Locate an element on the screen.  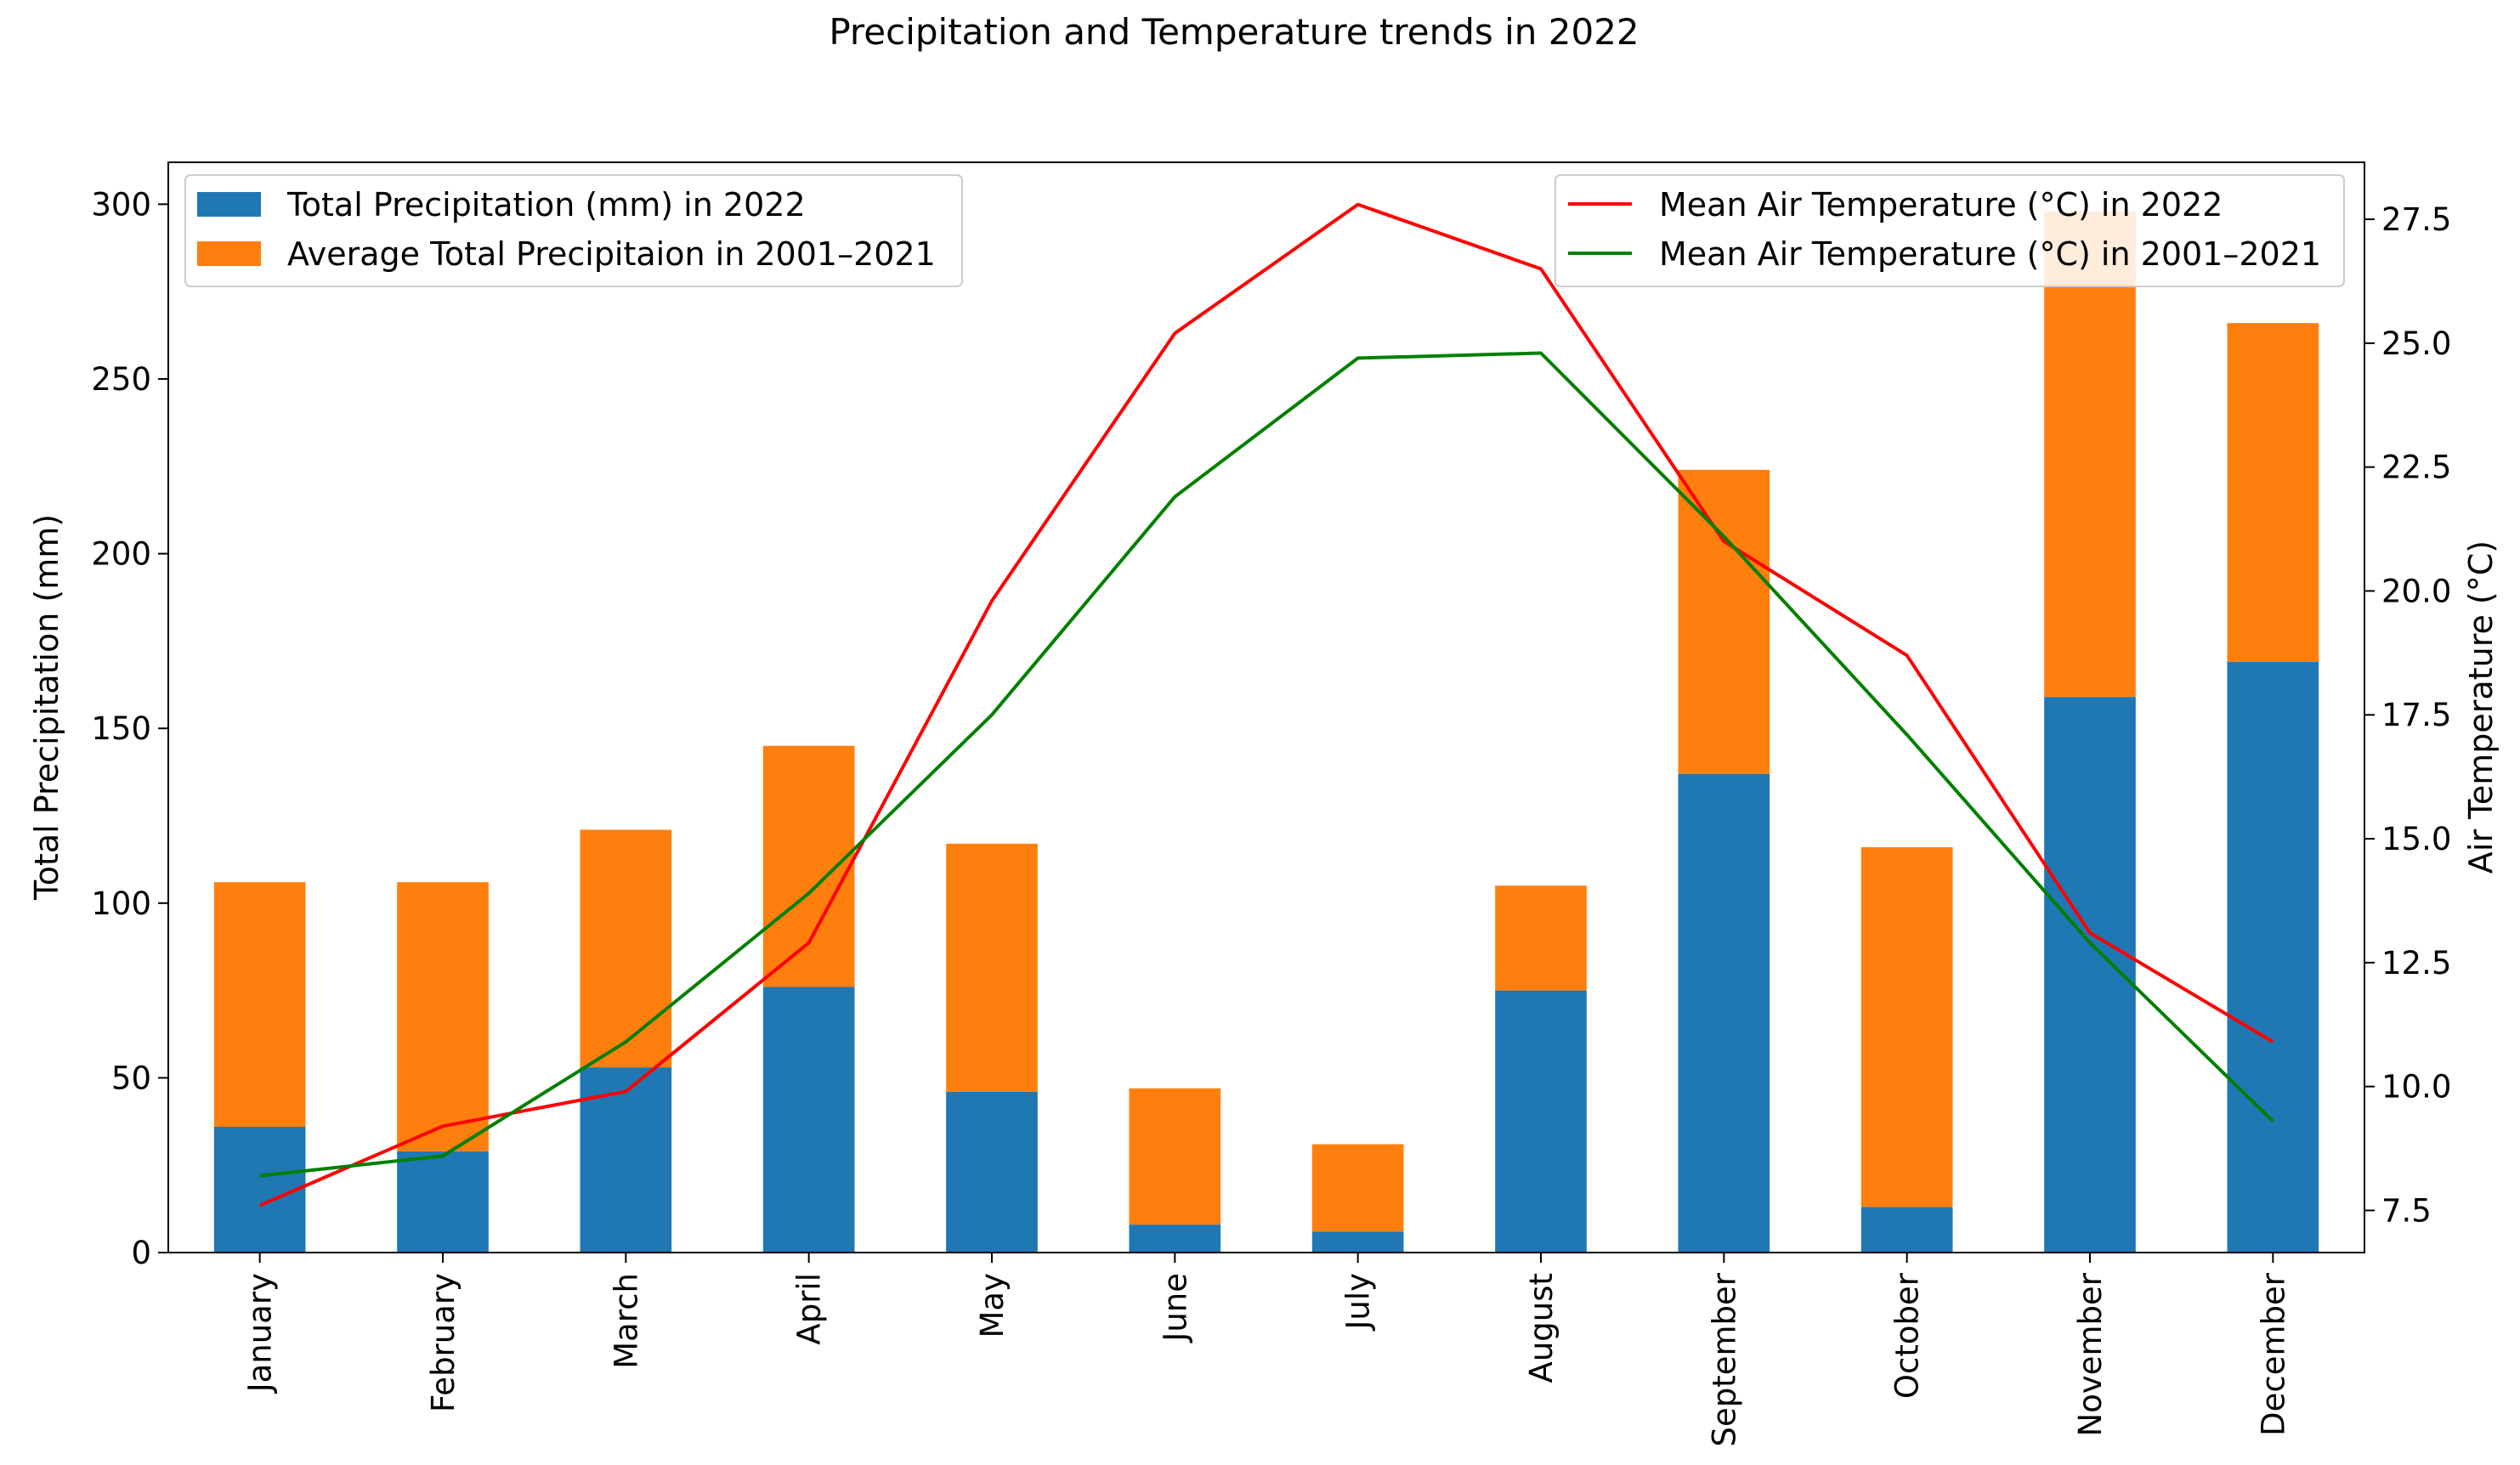
legend-frame-left is located at coordinates (573, 230).